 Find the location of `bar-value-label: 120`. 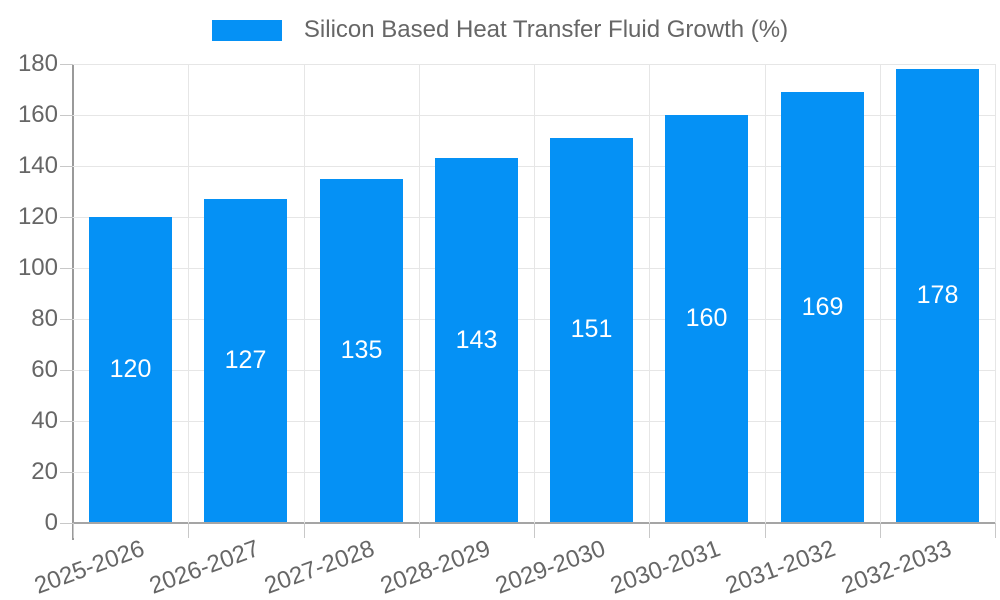

bar-value-label: 120 is located at coordinates (130, 369).